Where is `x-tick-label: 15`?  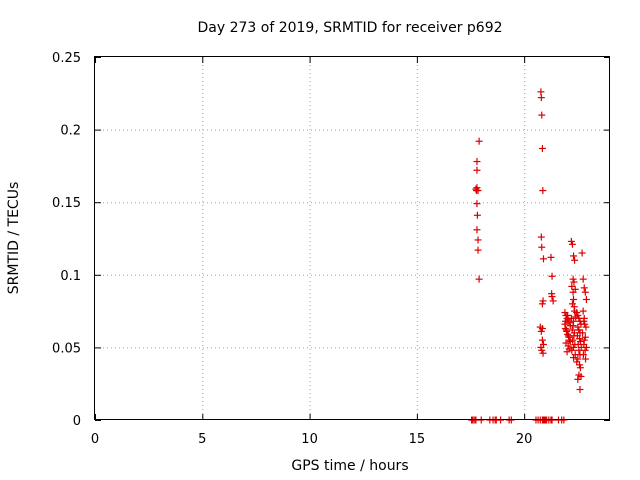
x-tick-label: 15 is located at coordinates (417, 439).